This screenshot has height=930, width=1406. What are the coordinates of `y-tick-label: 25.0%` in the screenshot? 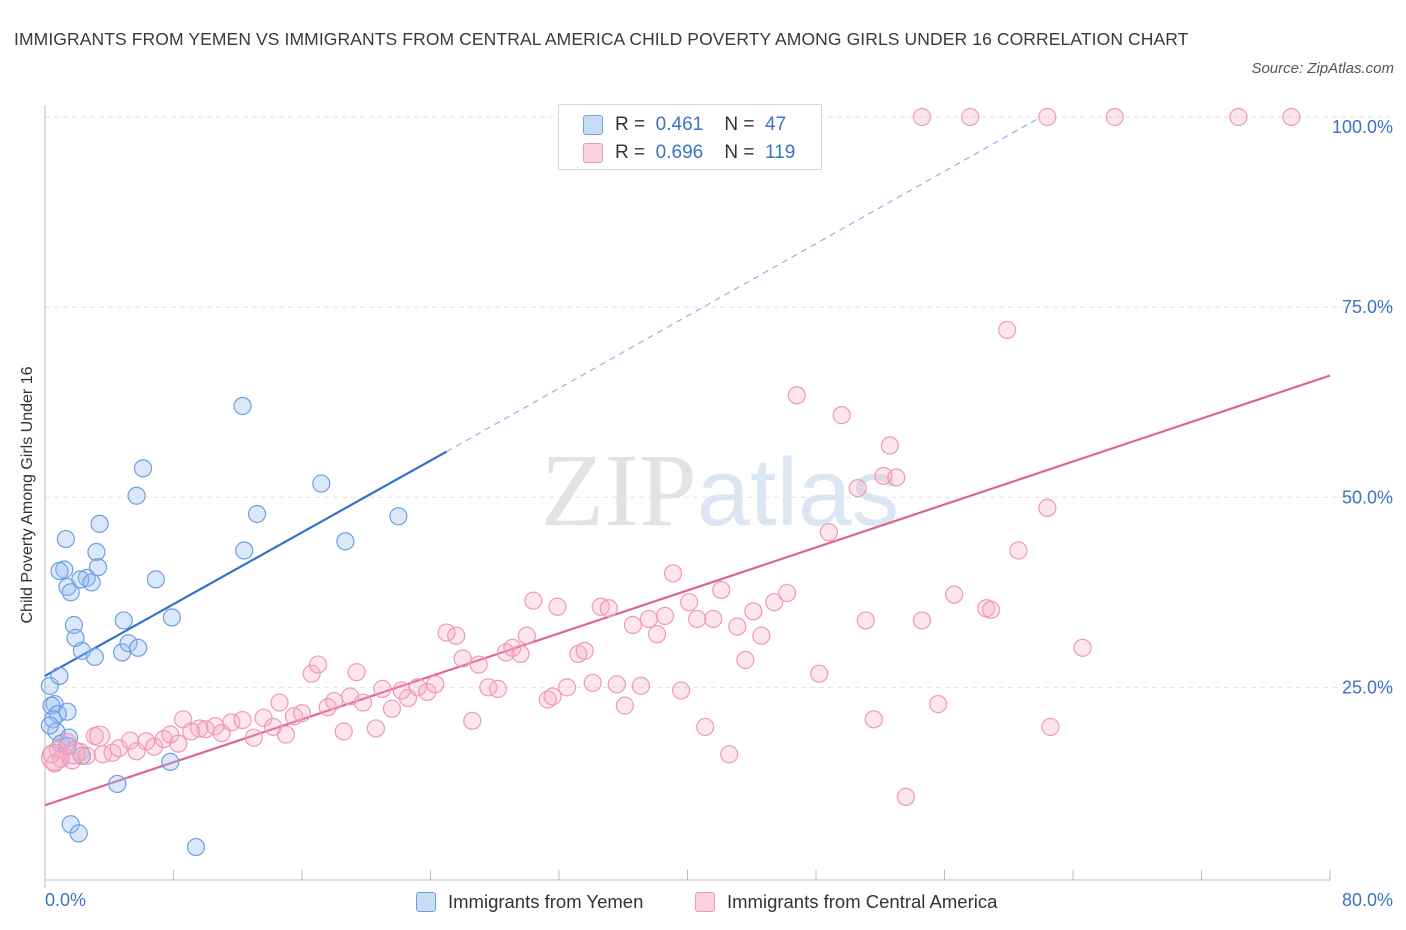 It's located at (1367, 687).